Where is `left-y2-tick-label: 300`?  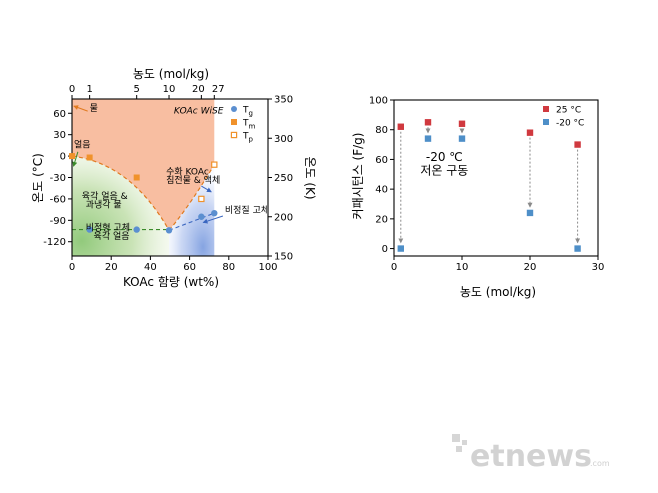
left-y2-tick-label: 300 is located at coordinates (283, 139).